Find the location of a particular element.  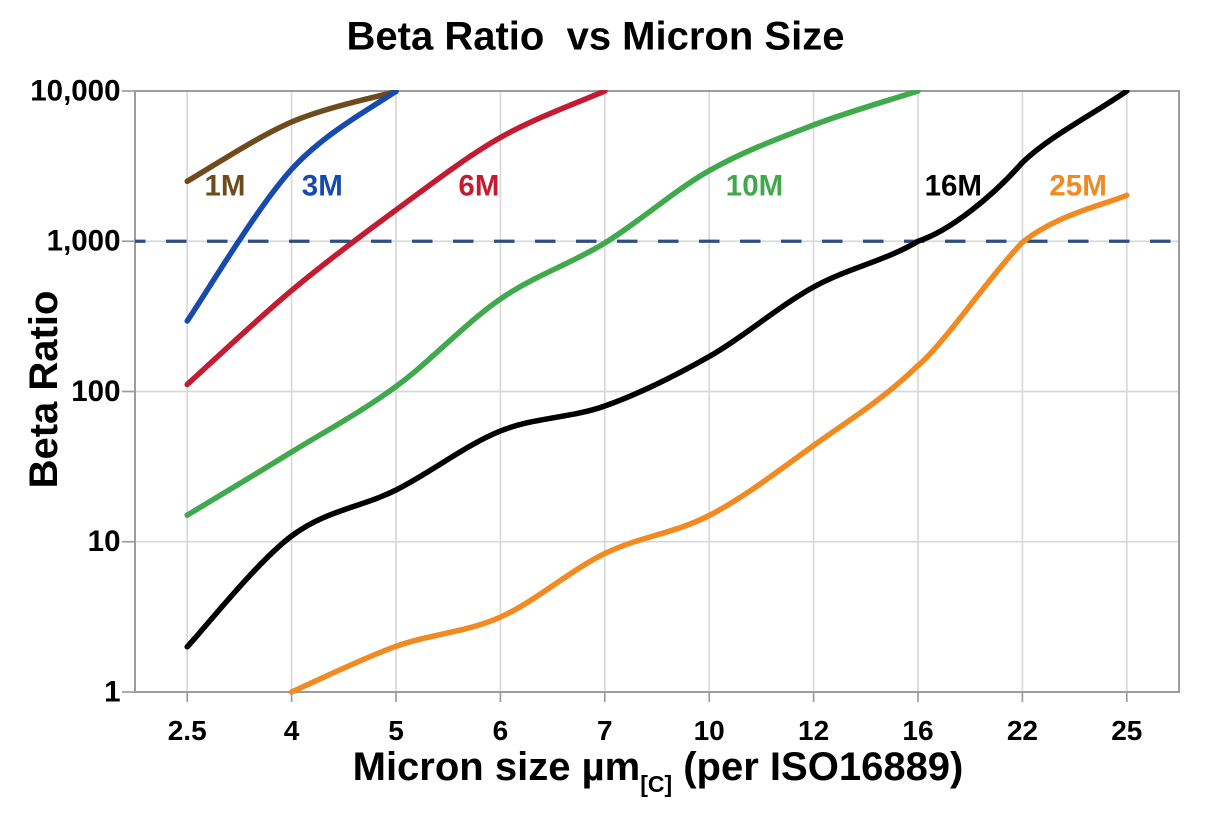

svg-text: 12 is located at coordinates (813, 730).